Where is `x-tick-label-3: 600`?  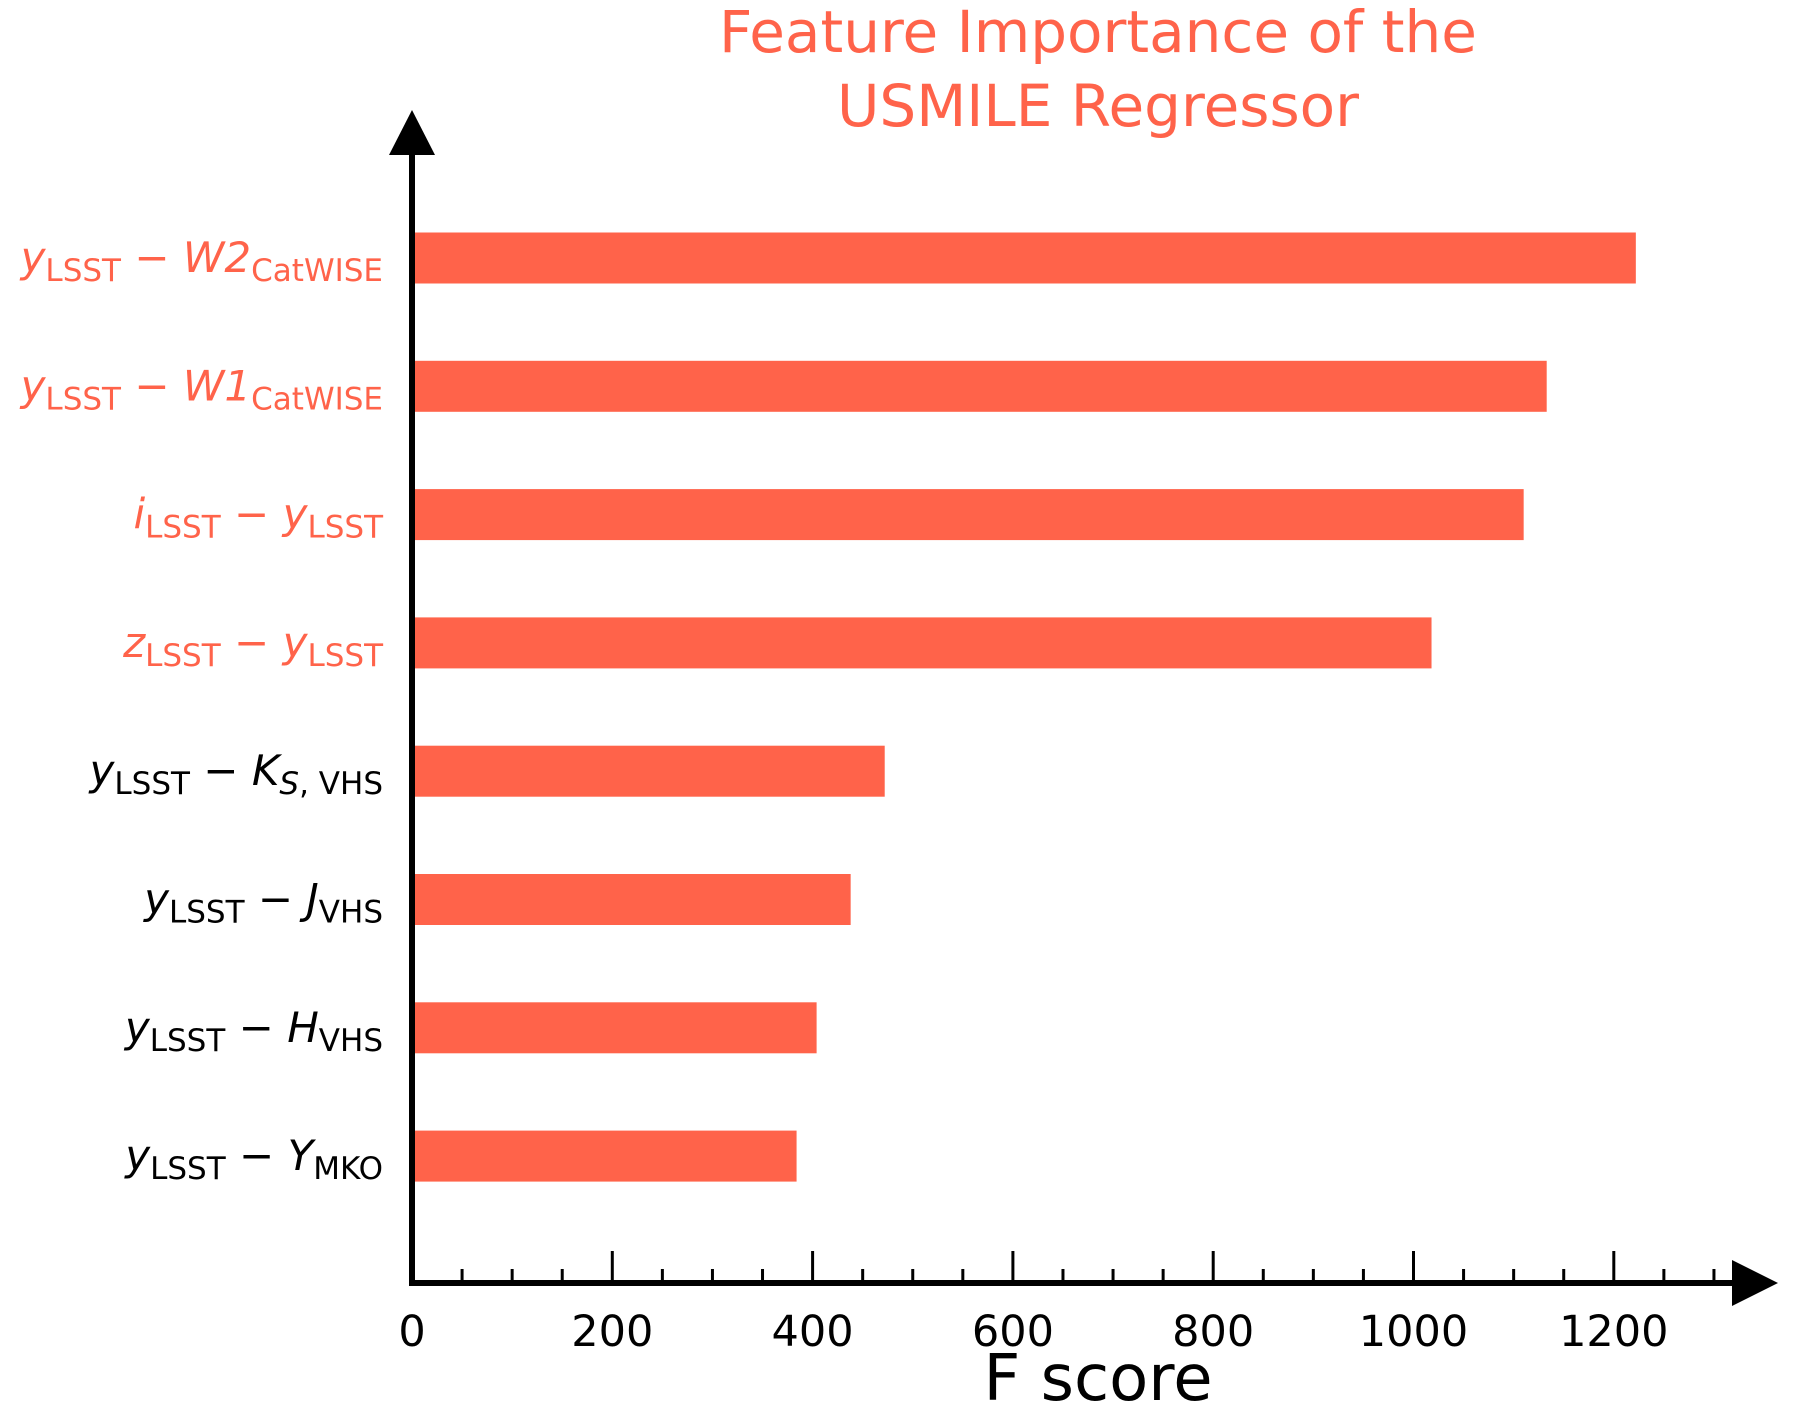
x-tick-label-3: 600 is located at coordinates (1013, 1332).